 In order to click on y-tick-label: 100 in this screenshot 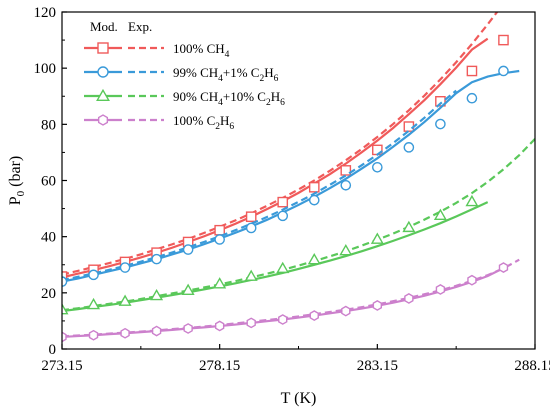, I will do `click(45, 69)`.